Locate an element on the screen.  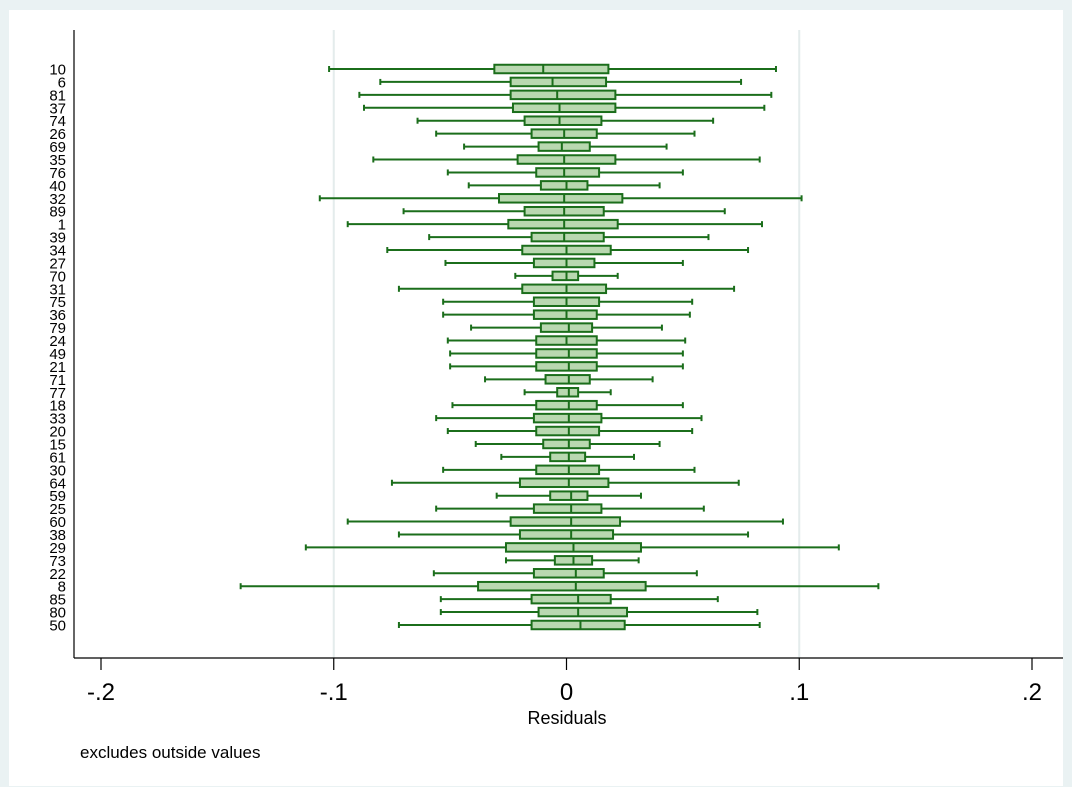
category-label: 25 is located at coordinates (57, 509).